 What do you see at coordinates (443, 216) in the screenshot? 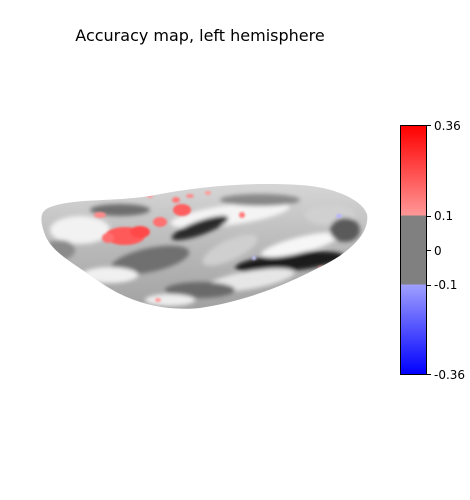
I see `colorbar-label-pos-threshold: 0.1` at bounding box center [443, 216].